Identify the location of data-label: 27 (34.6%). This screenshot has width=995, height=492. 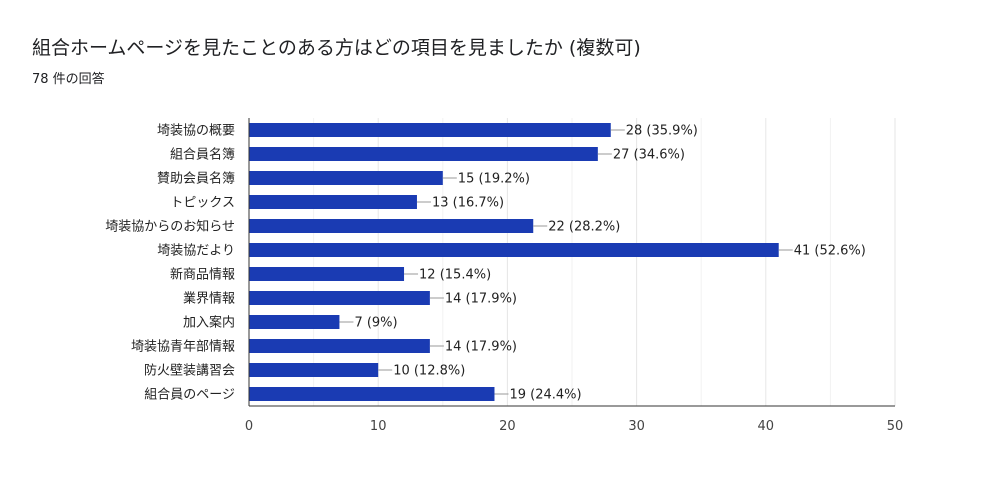
(649, 155).